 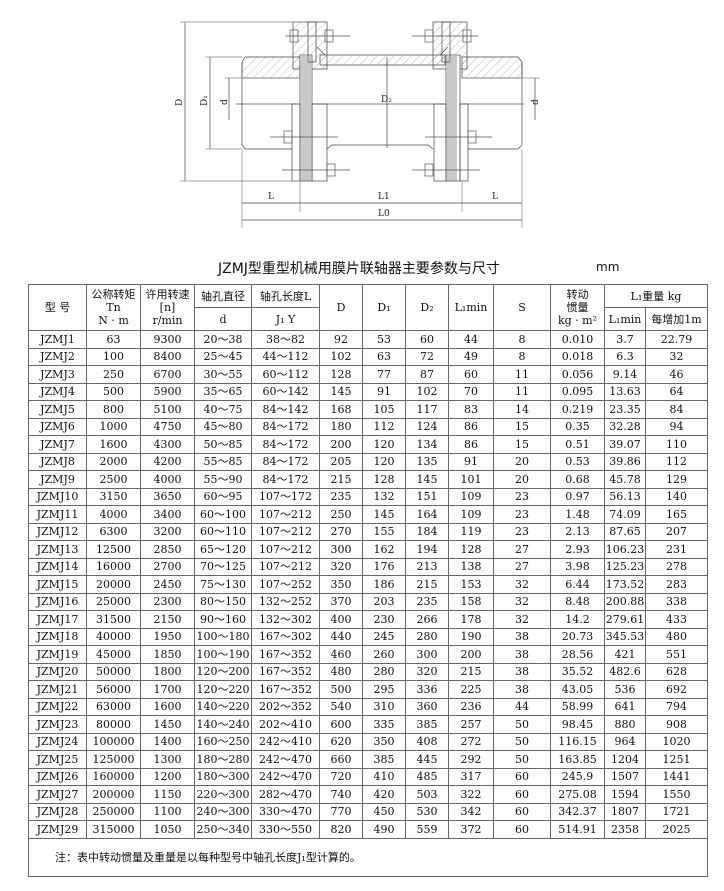 What do you see at coordinates (285, 409) in the screenshot?
I see `table-cell: 84～142` at bounding box center [285, 409].